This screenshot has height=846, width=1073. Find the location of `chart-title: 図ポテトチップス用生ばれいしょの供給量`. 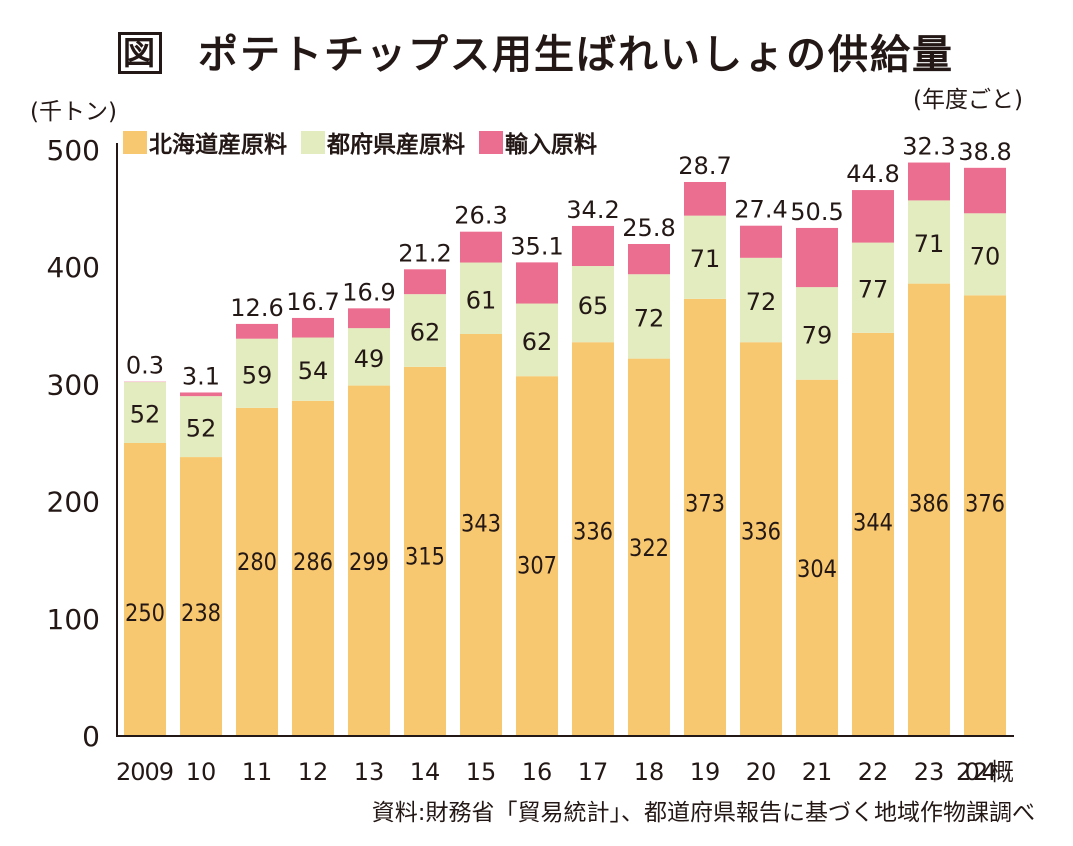

chart-title: 図ポテトチップス用生ばれいしょの供給量 is located at coordinates (536, 51).